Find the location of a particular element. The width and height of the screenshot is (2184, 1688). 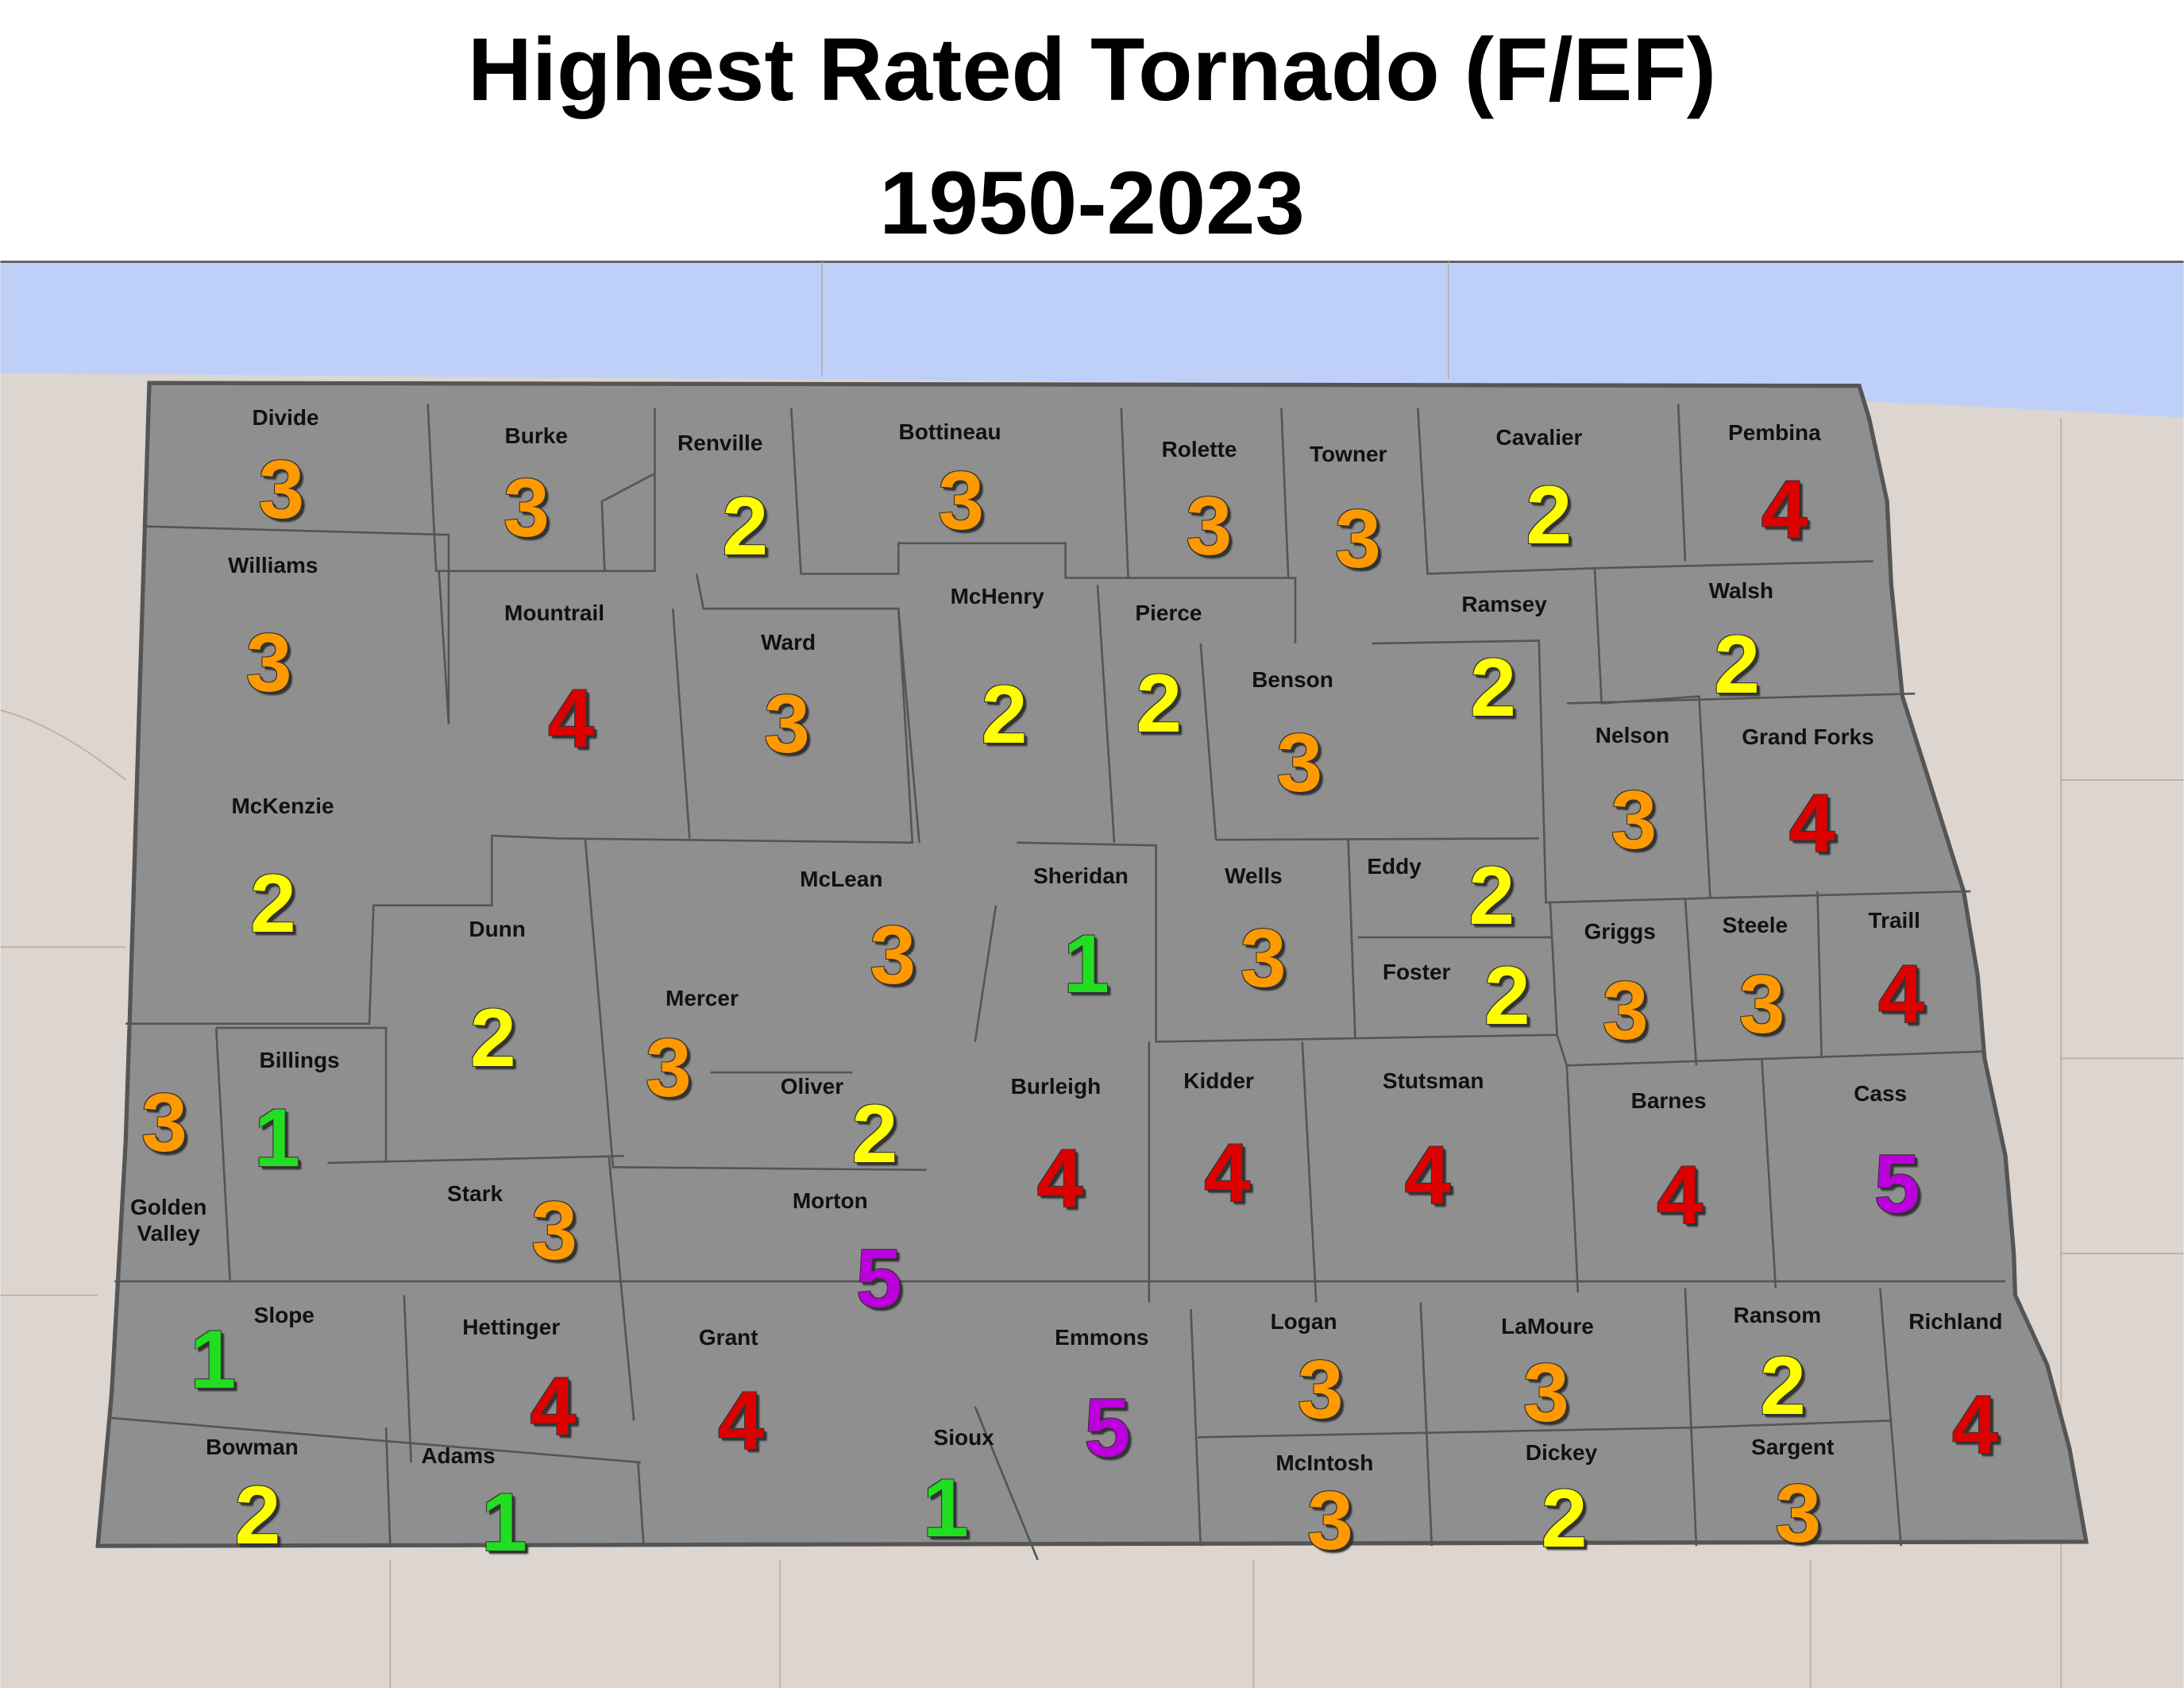

county-name: Logan is located at coordinates (1303, 1322).